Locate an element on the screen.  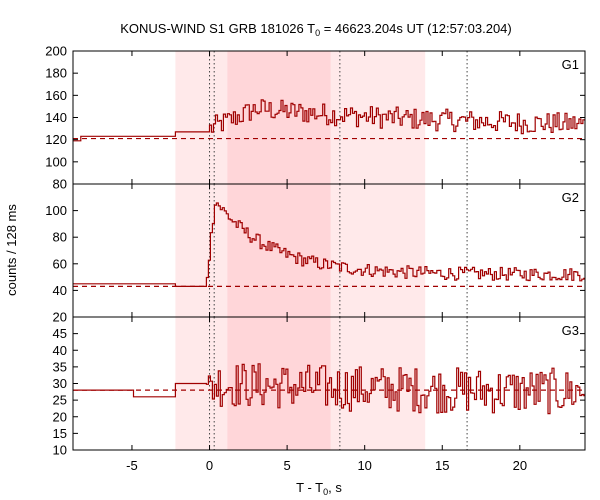
x-tick-label: 5 is located at coordinates (286, 465).